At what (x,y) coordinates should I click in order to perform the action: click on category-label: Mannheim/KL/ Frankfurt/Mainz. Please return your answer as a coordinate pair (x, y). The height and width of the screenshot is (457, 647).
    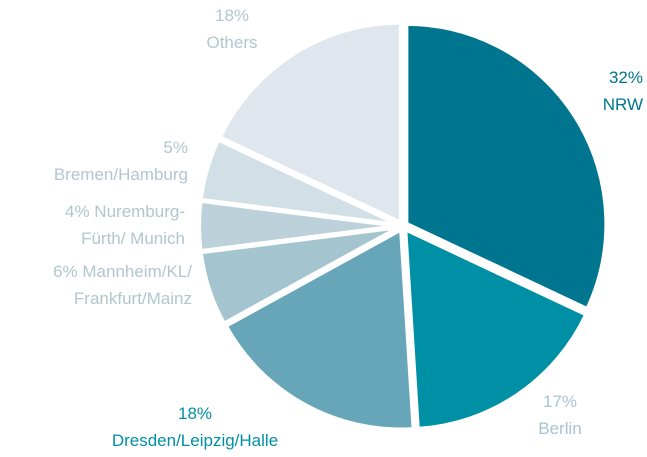
    Looking at the image, I should click on (132, 285).